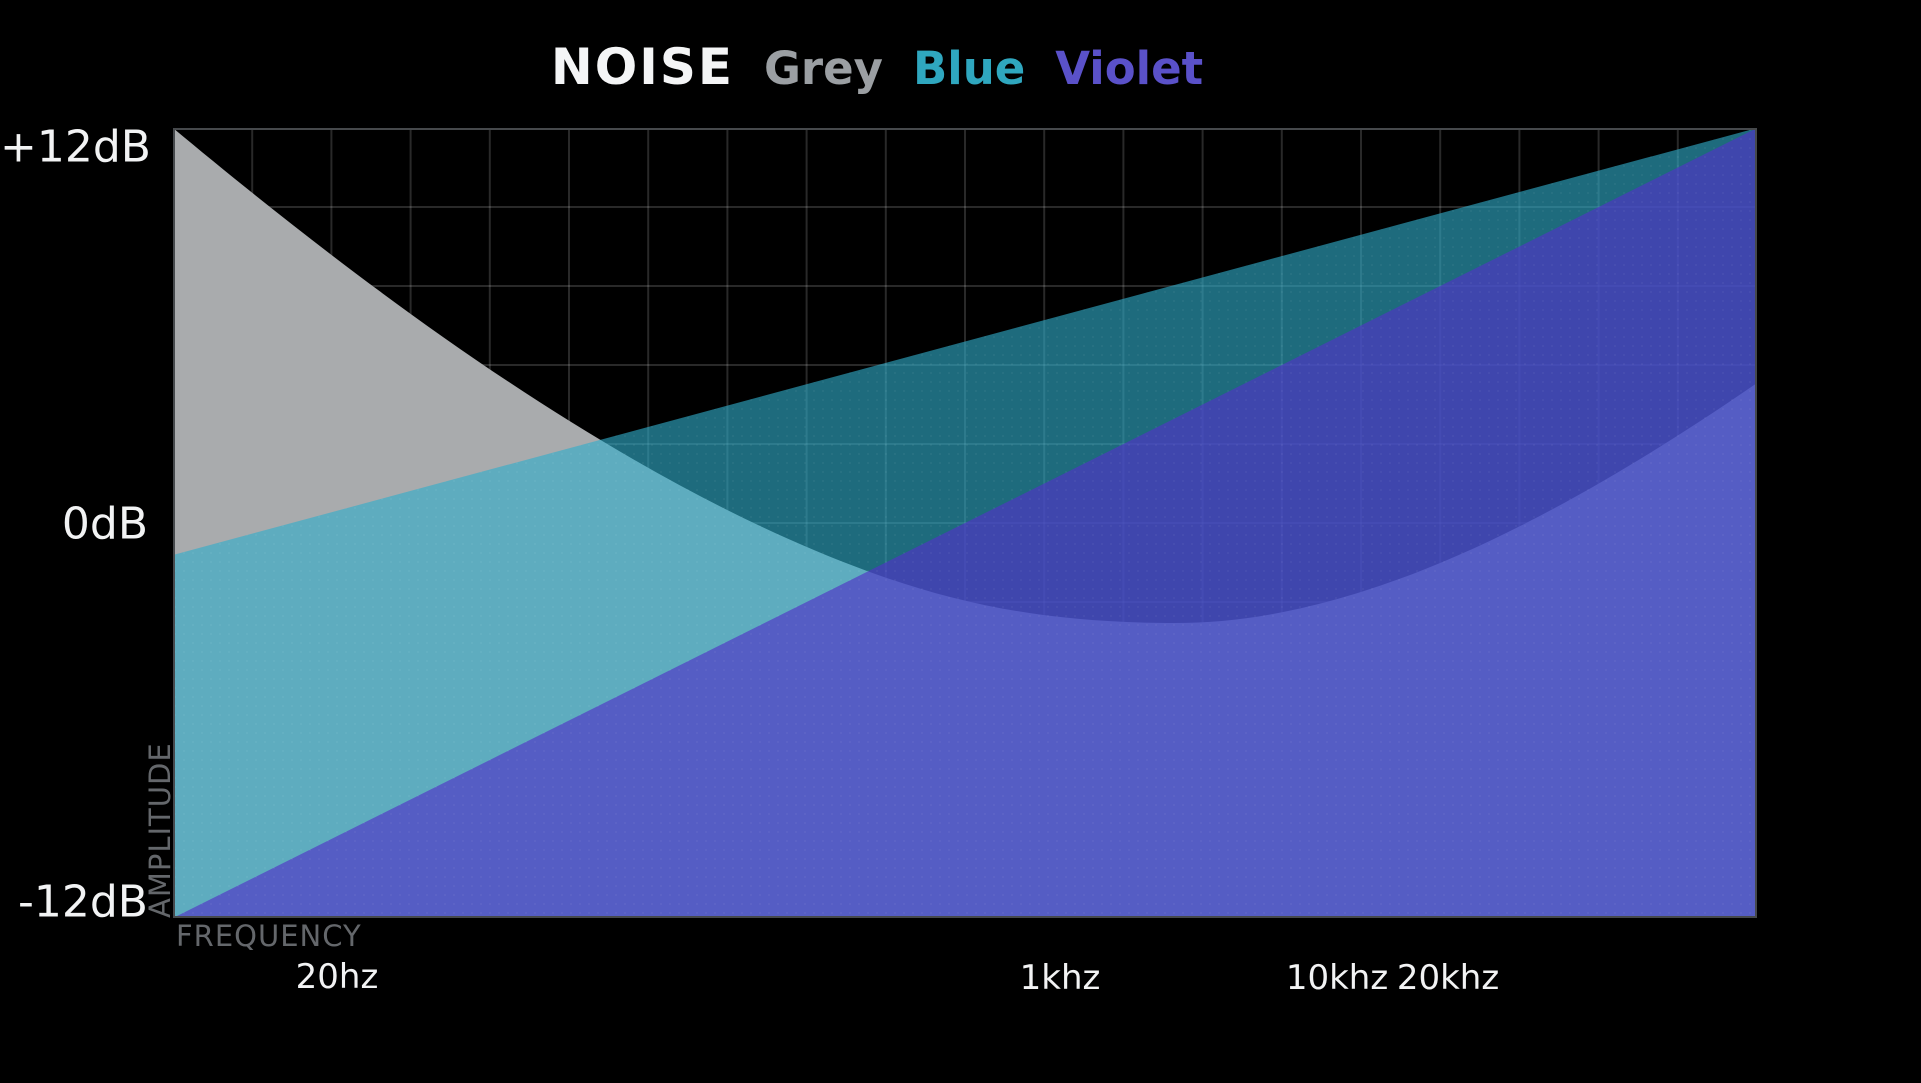  Describe the element at coordinates (83, 902) in the screenshot. I see `ytick-minus12db: -12dB` at that location.